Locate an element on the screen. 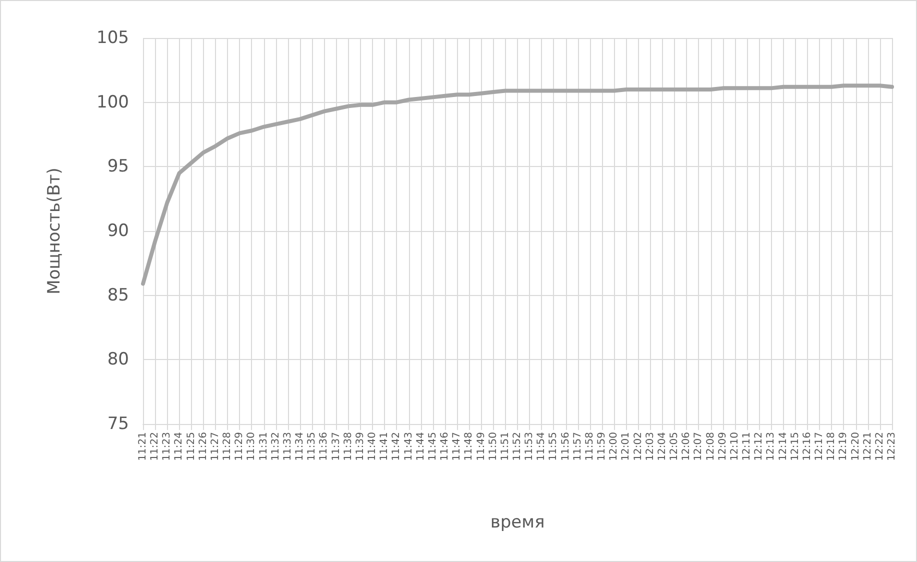  x-tick-label: 12:19 is located at coordinates (844, 446).